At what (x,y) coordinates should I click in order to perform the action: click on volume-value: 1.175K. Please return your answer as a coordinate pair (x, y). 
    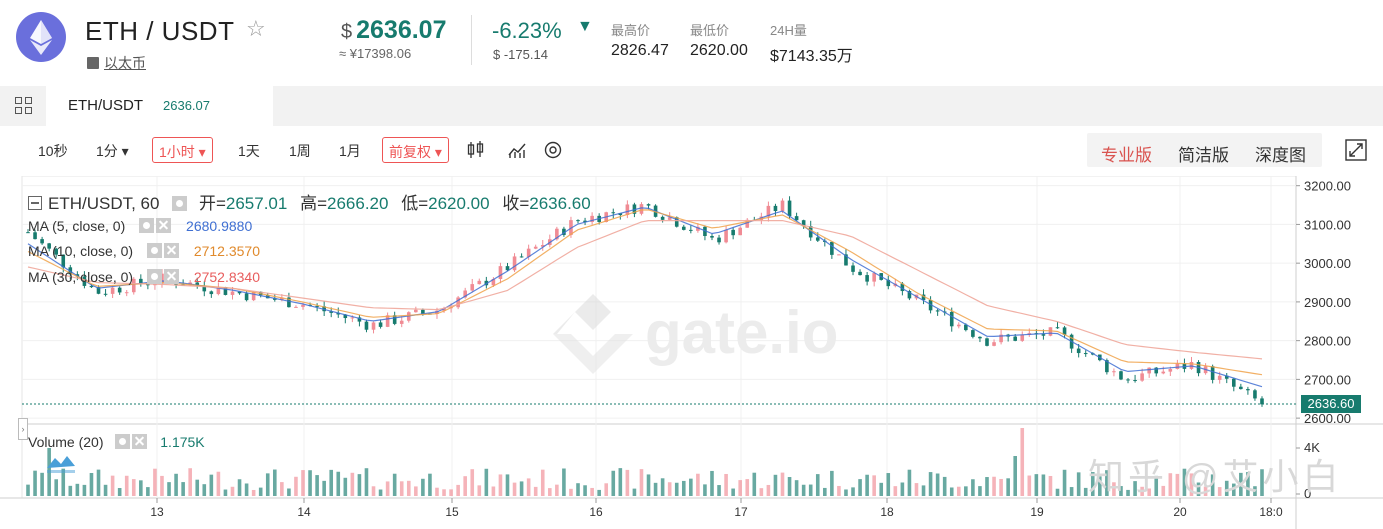
    Looking at the image, I should click on (182, 442).